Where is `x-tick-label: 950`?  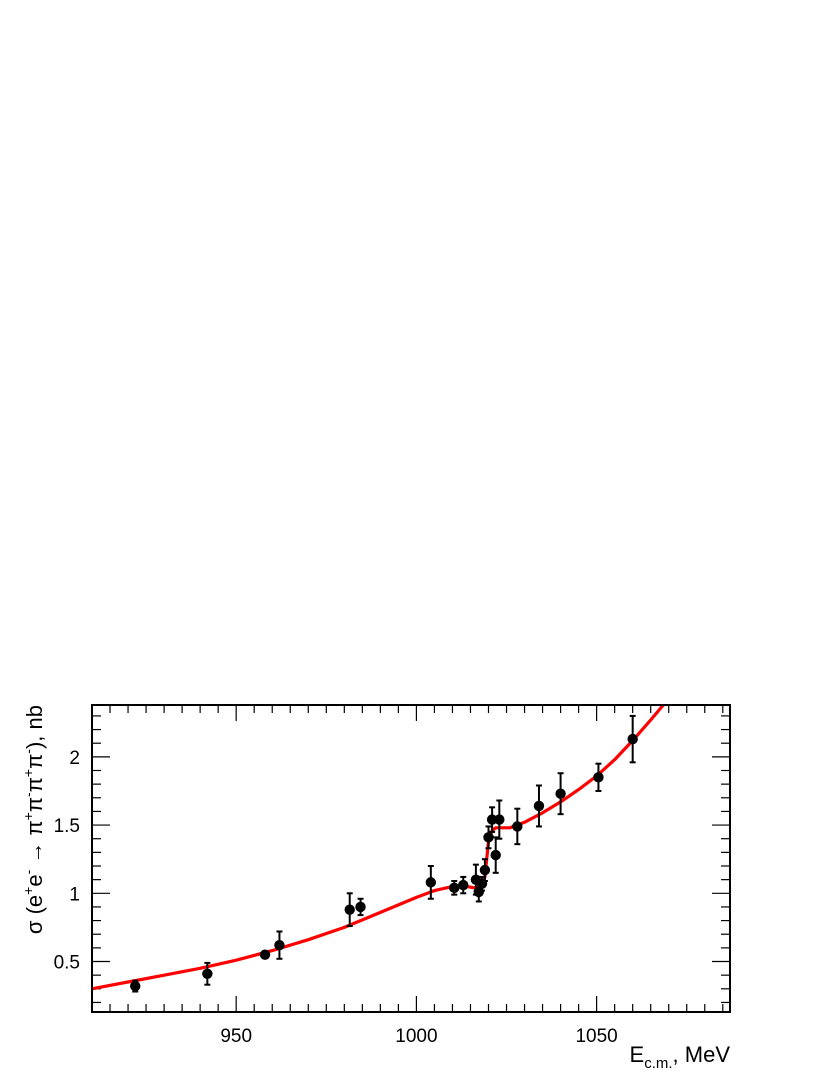
x-tick-label: 950 is located at coordinates (236, 1036).